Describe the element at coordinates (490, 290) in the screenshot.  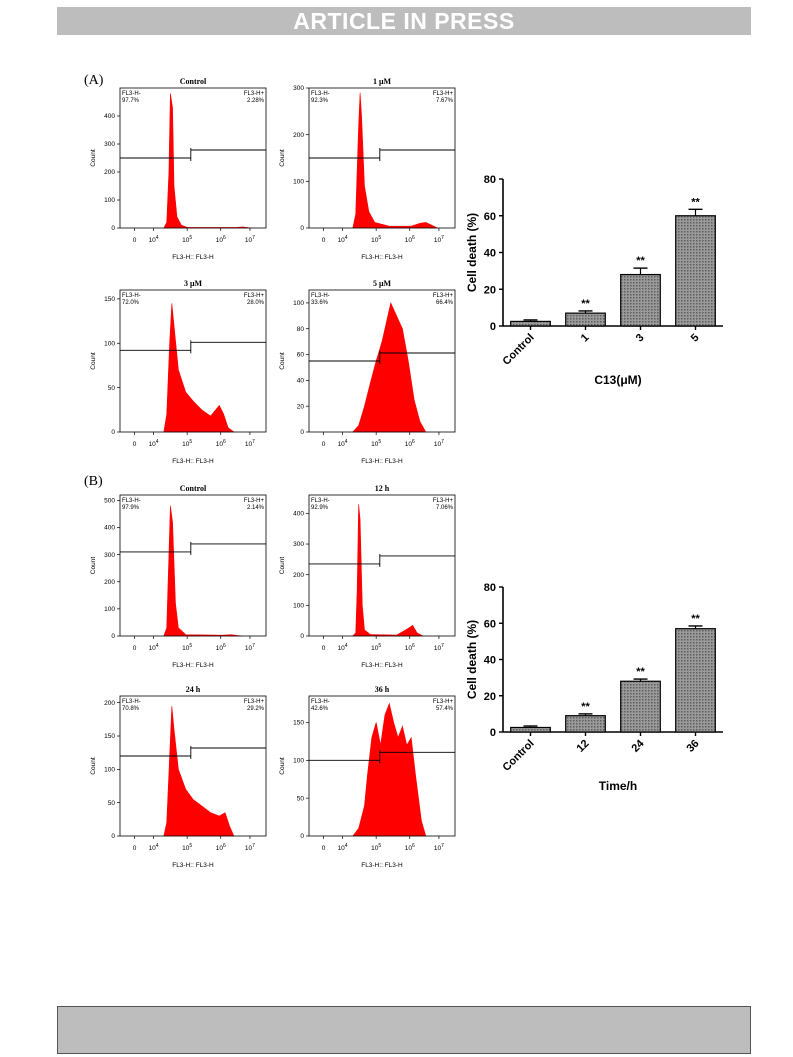
I see `y-tick-label: 20` at that location.